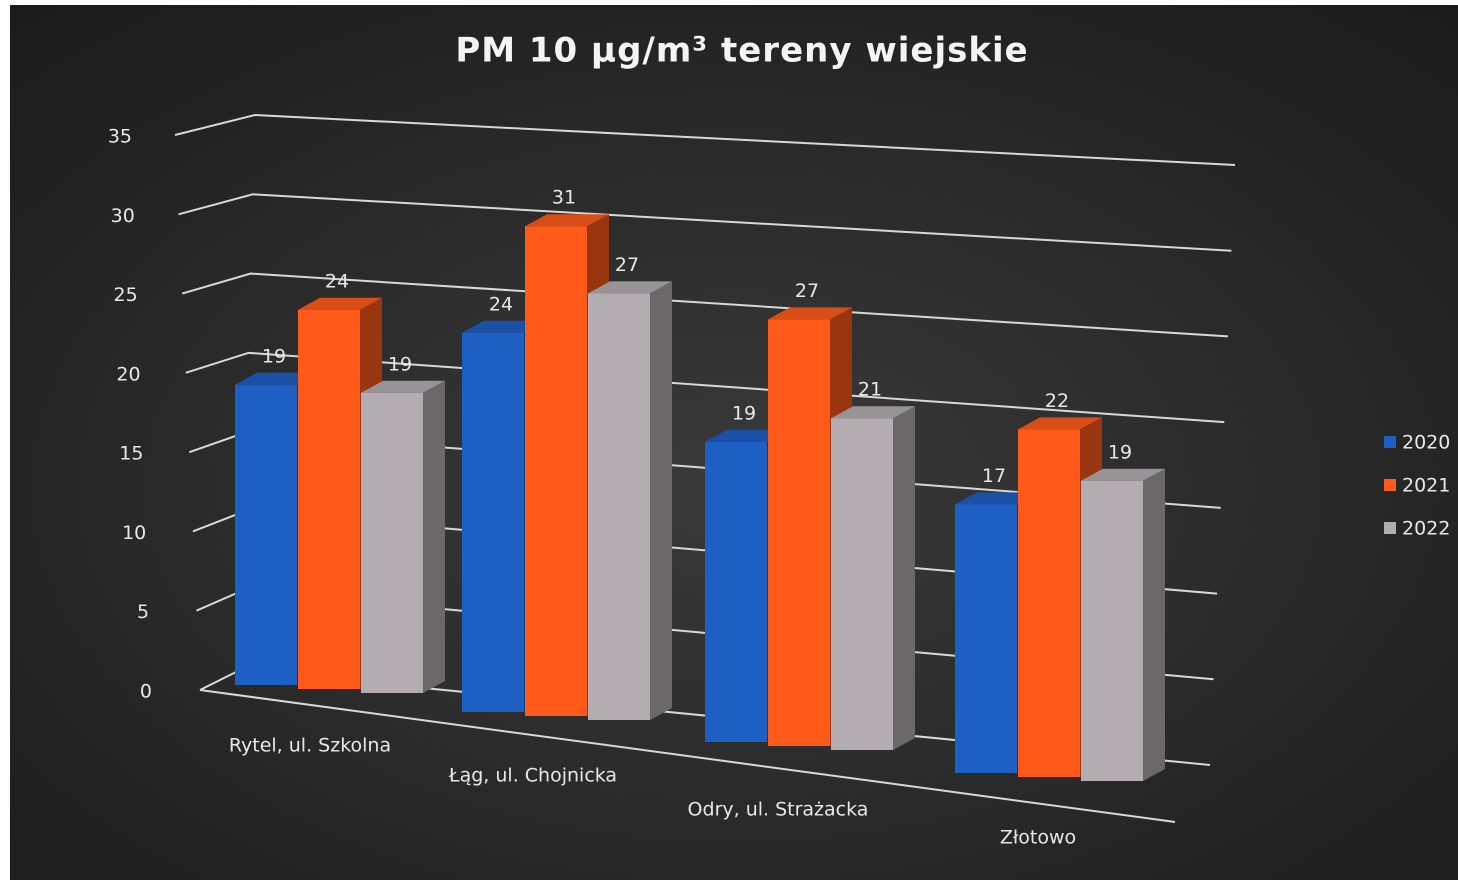 The height and width of the screenshot is (885, 1458). What do you see at coordinates (1057, 401) in the screenshot?
I see `data-label: 22` at bounding box center [1057, 401].